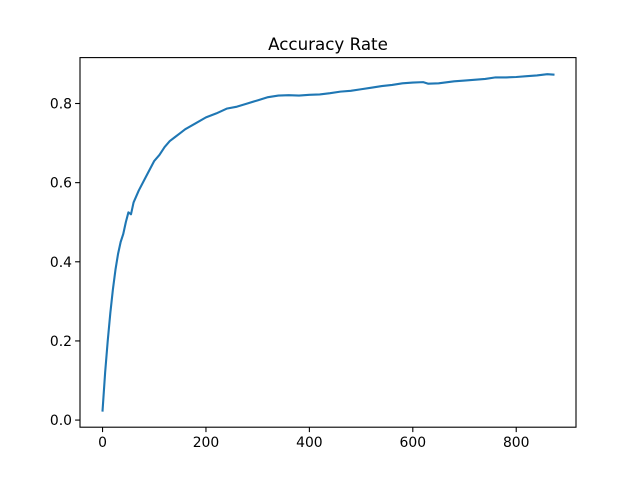 The image size is (640, 480). I want to click on y-tick-label: 0.0, so click(61, 421).